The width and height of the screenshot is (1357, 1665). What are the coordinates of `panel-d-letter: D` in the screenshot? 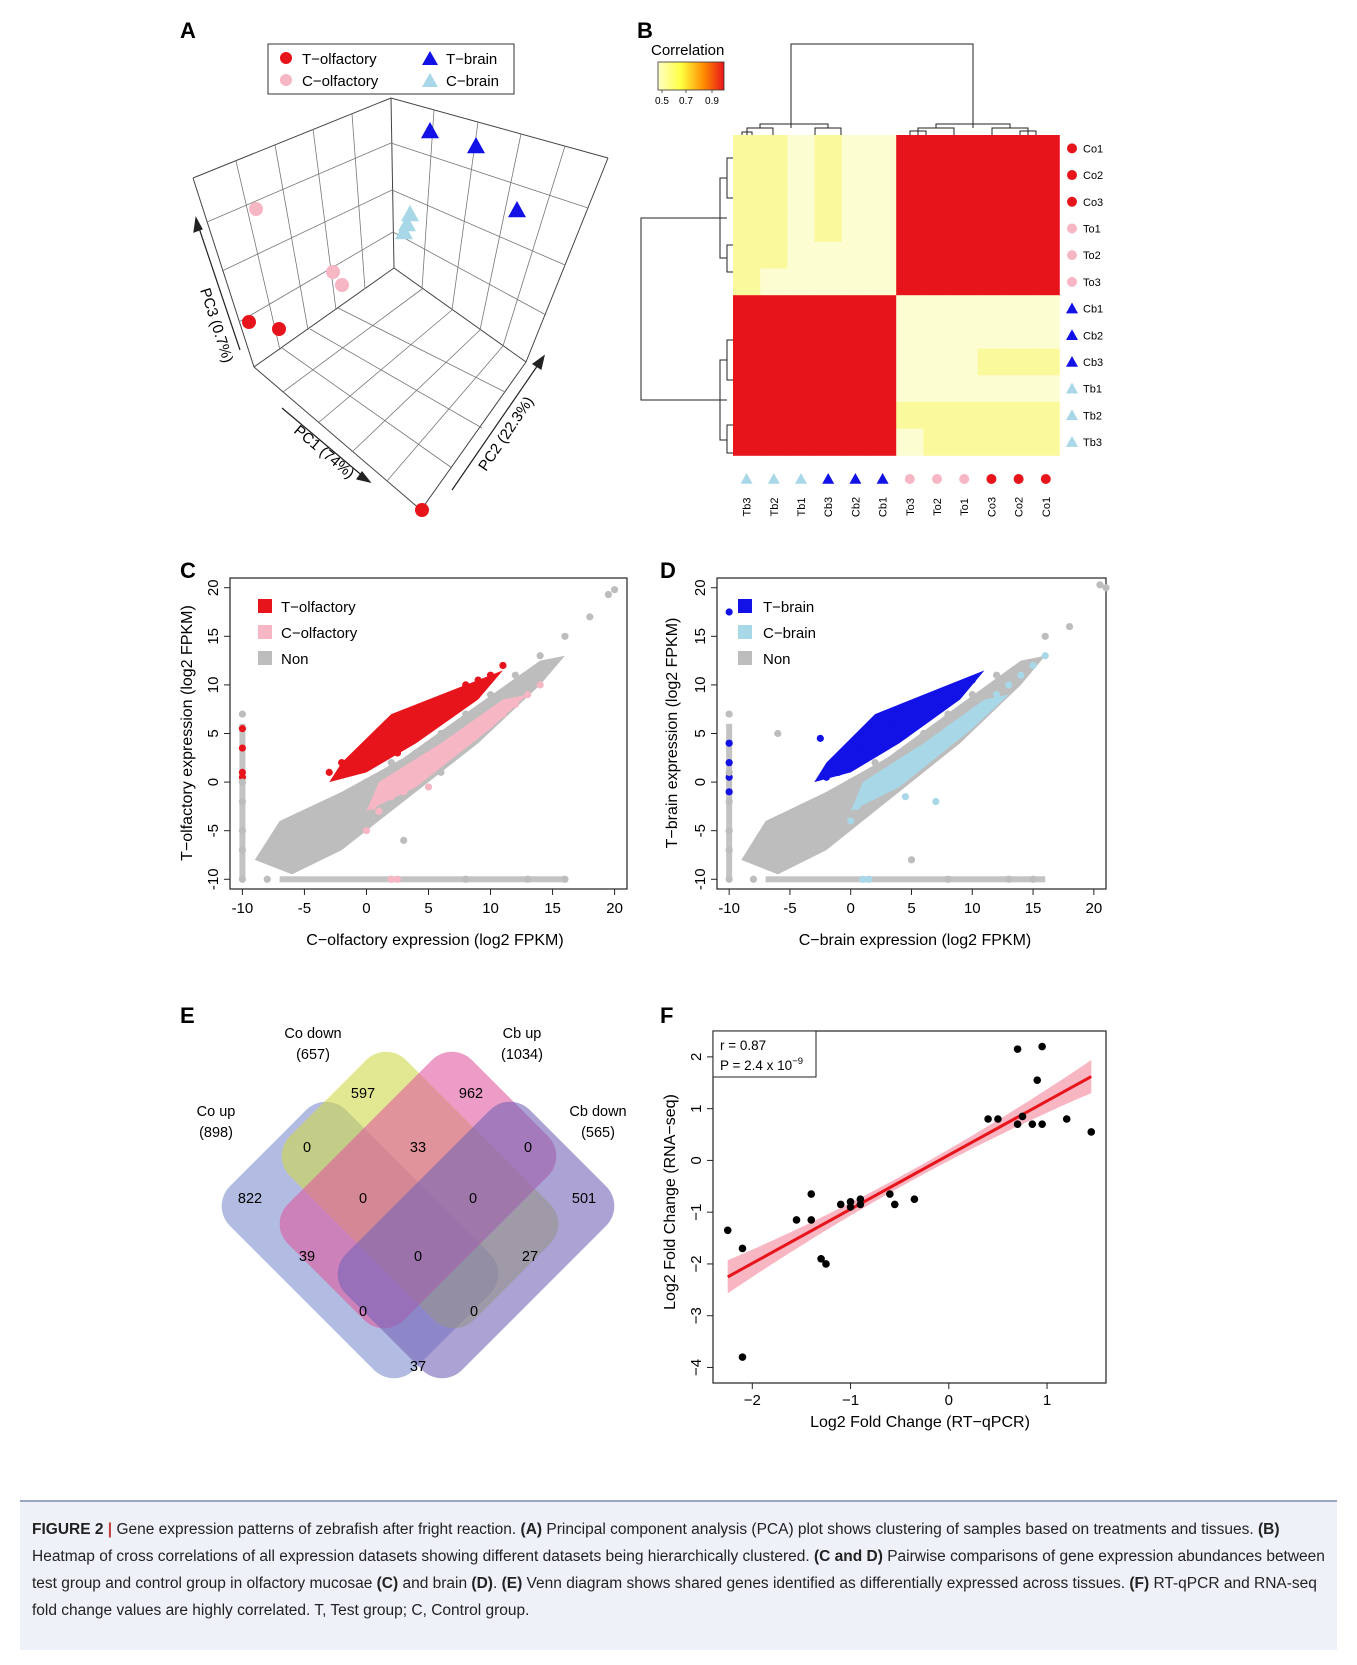 It's located at (668, 570).